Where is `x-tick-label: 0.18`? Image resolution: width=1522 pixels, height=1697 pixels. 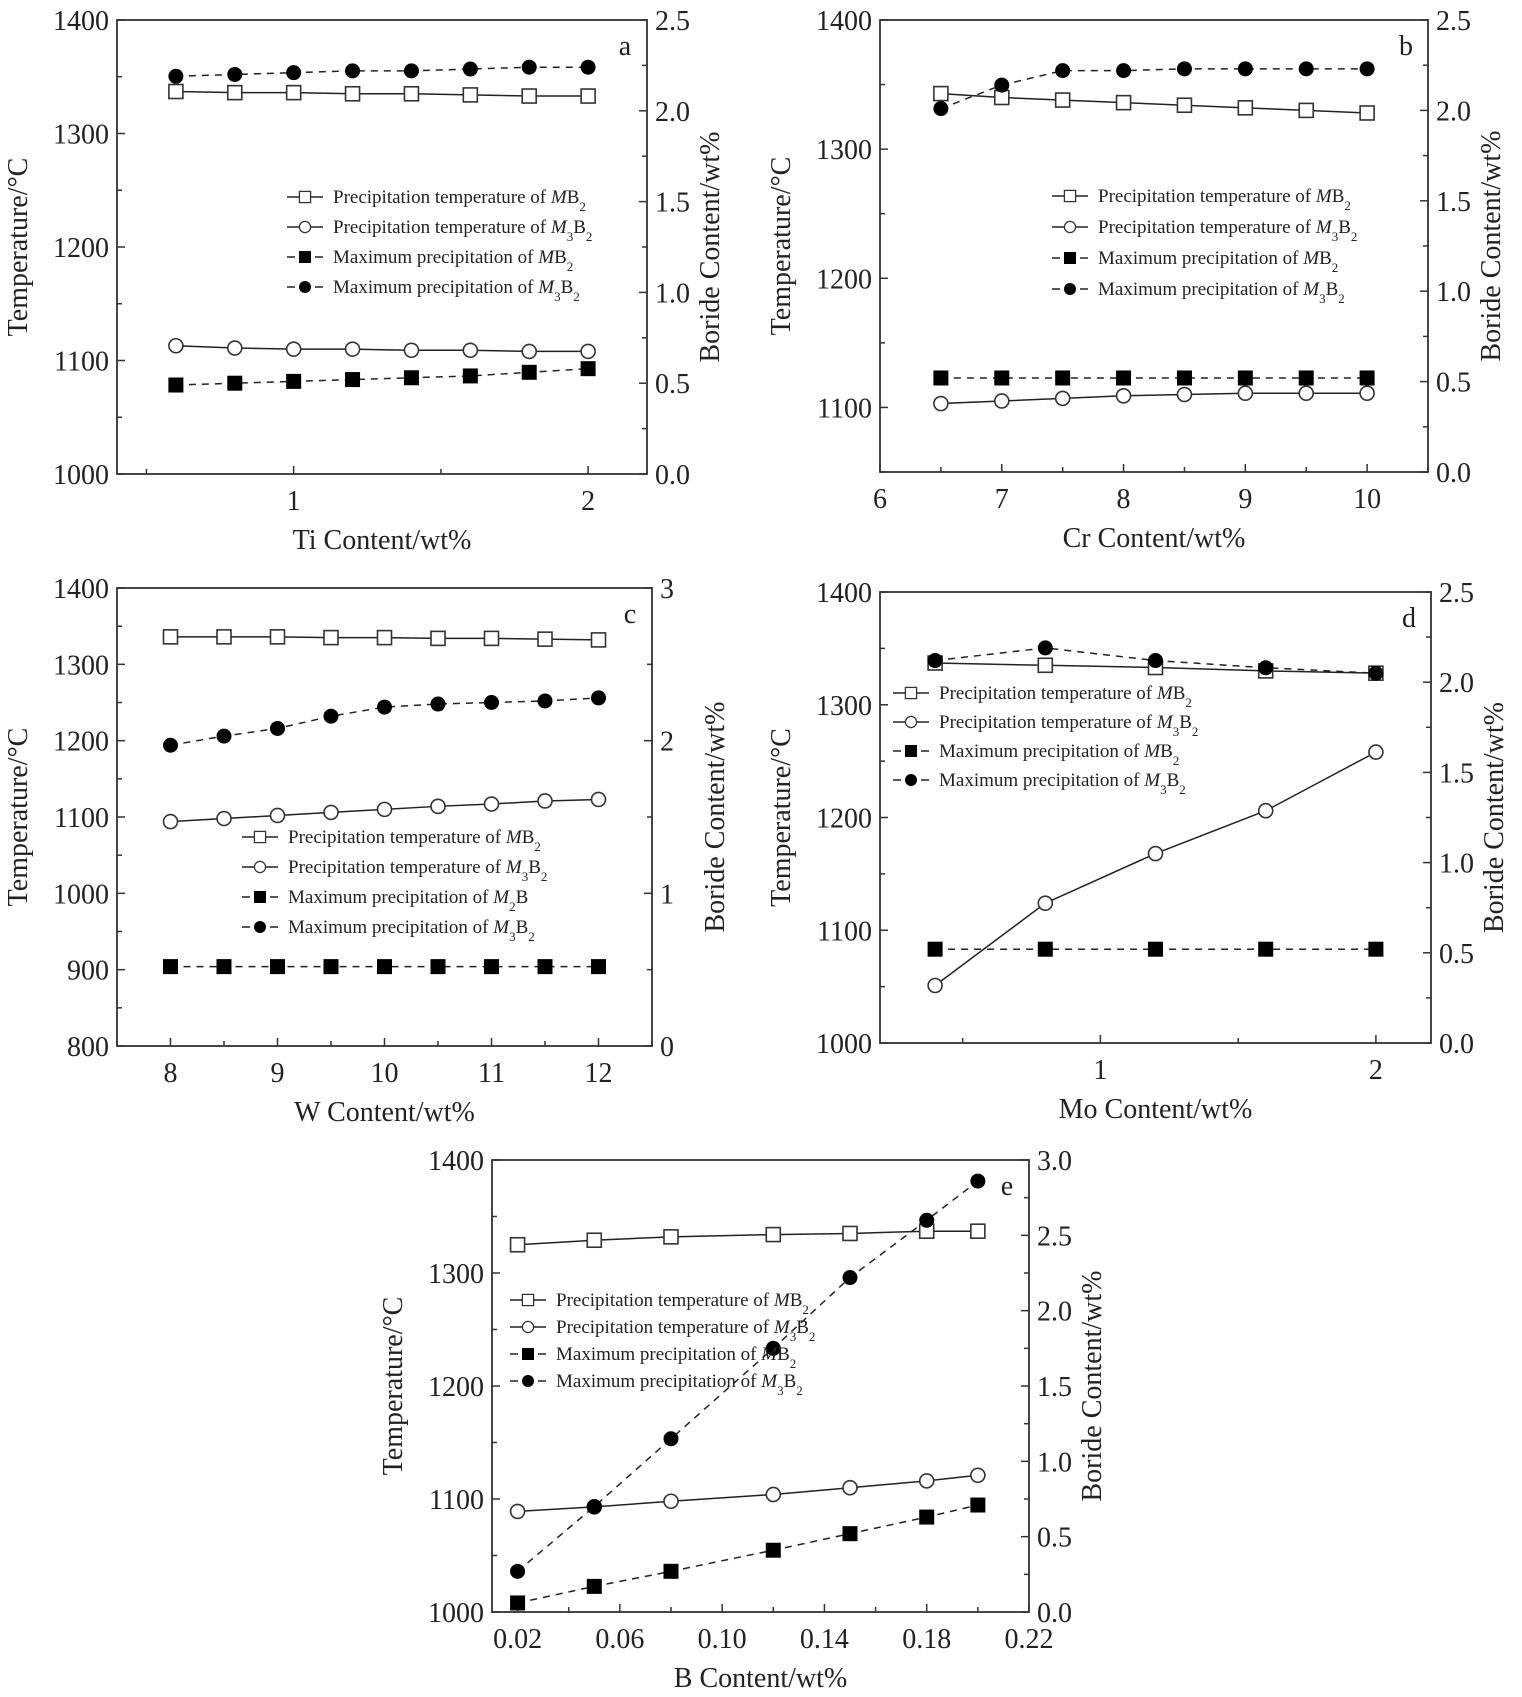 x-tick-label: 0.18 is located at coordinates (926, 1639).